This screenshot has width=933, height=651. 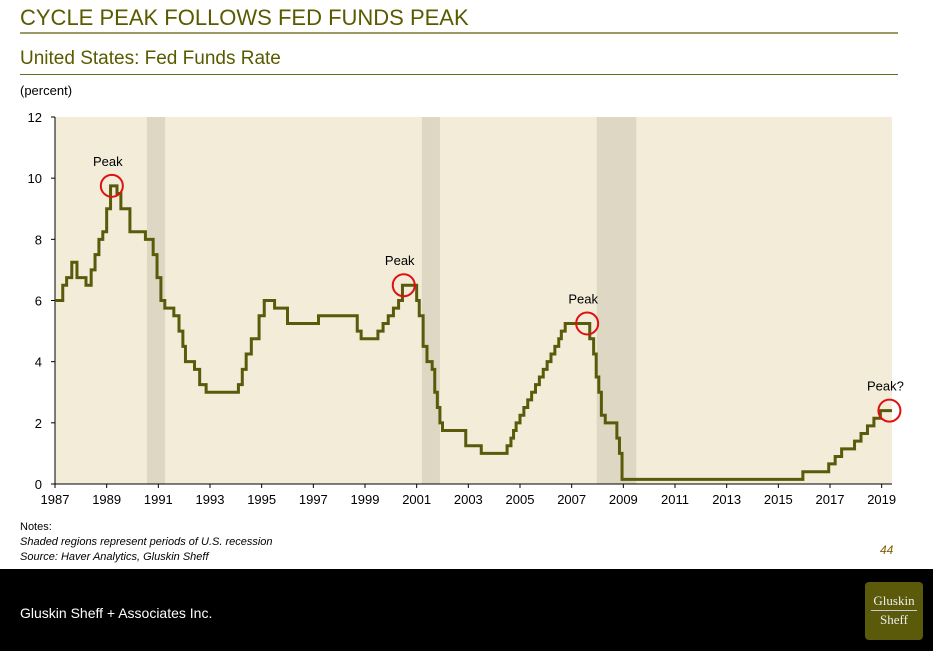 What do you see at coordinates (726, 499) in the screenshot?
I see `x-tick-label: 2013` at bounding box center [726, 499].